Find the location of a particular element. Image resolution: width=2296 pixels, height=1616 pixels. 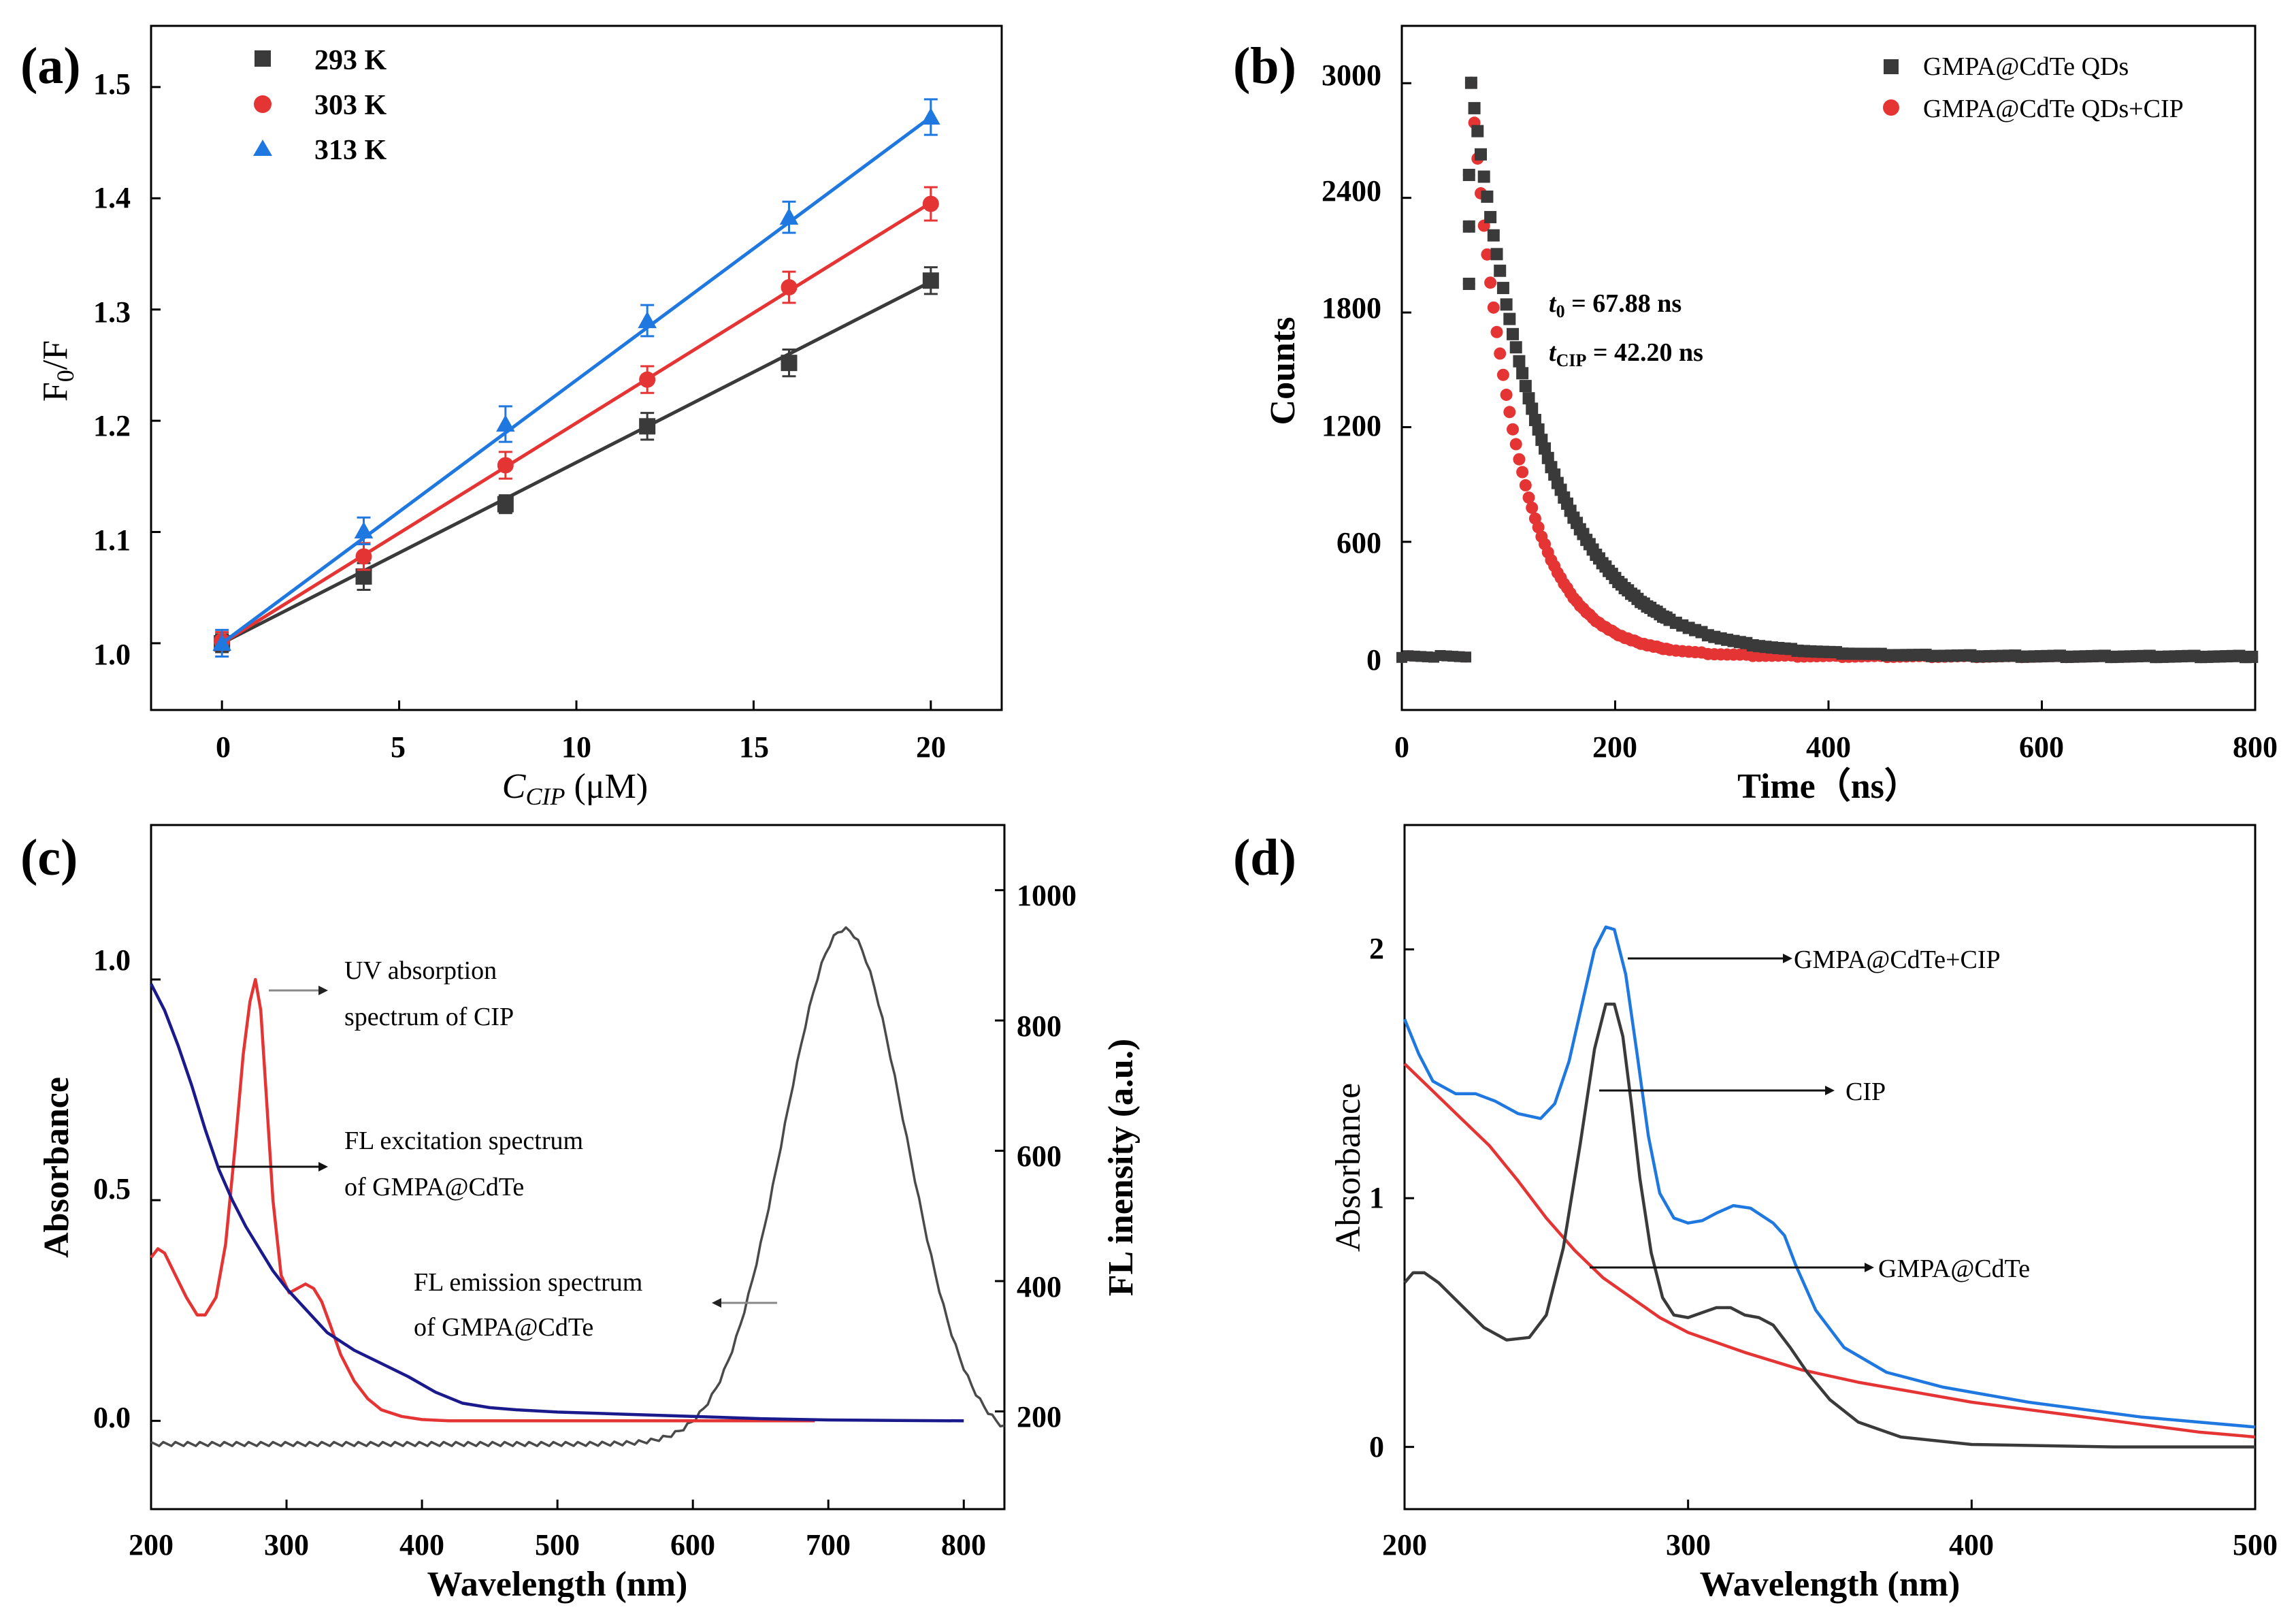

x-tick-label-b-200: 200 is located at coordinates (1615, 747).